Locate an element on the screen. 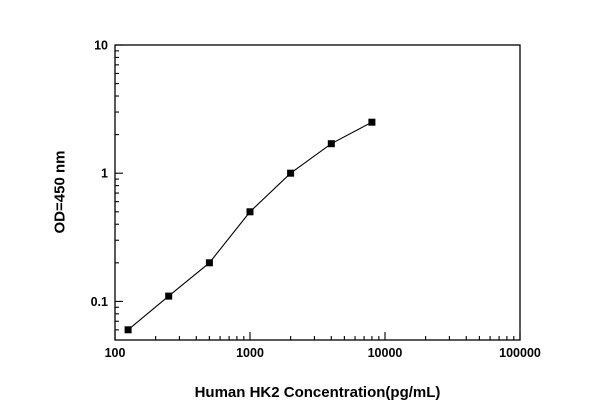 The height and width of the screenshot is (419, 600). x-tick-label: 100000 is located at coordinates (520, 353).